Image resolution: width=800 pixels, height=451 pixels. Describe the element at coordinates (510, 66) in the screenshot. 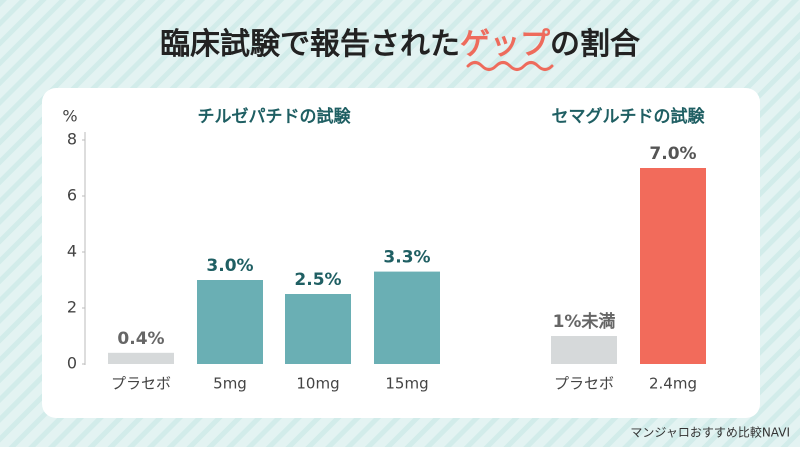

I see `title-underline` at that location.